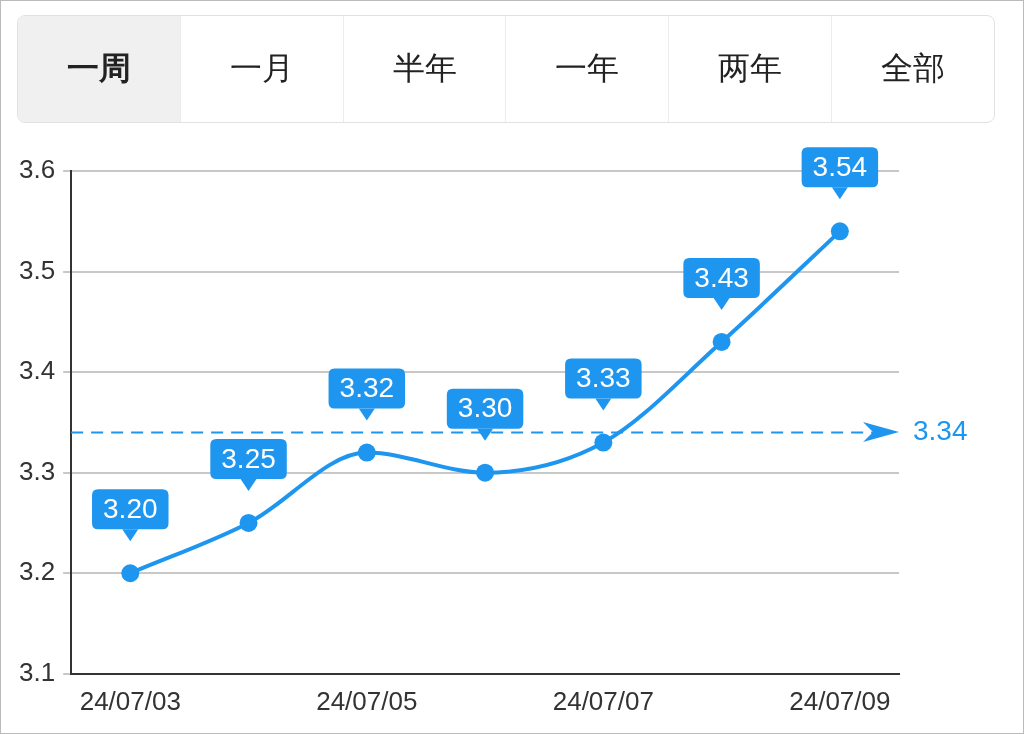  I want to click on y-tick-label: 3.3, so click(37, 470).